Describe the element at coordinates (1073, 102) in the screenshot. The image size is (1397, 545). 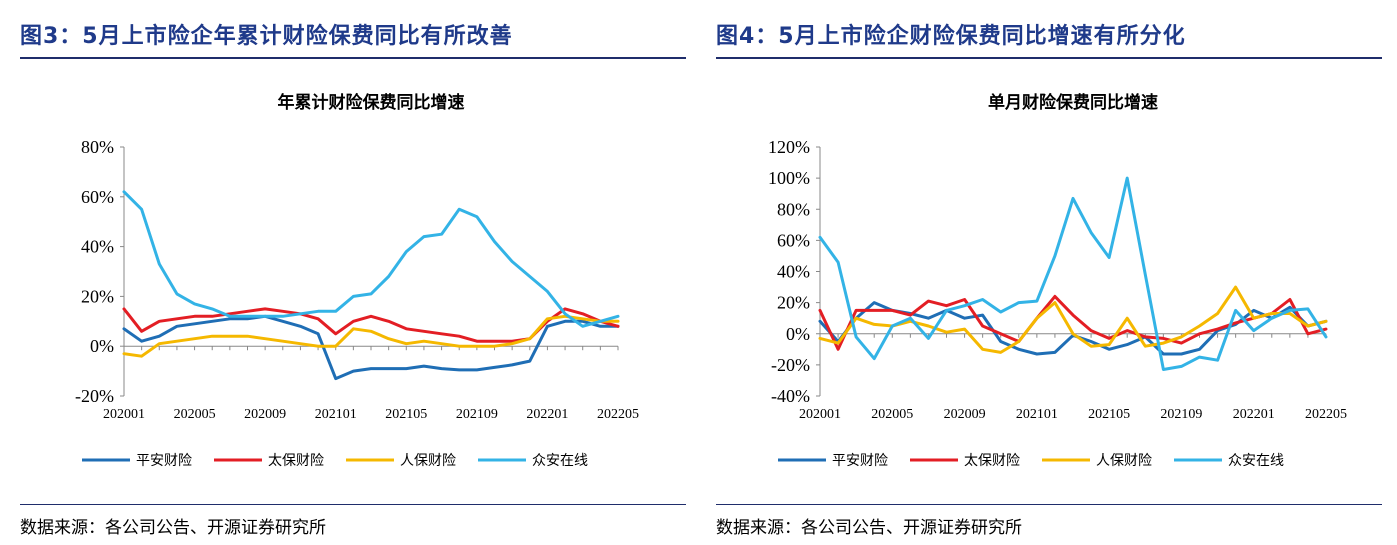
I see `chart-title: 单月财险保费同比增速` at that location.